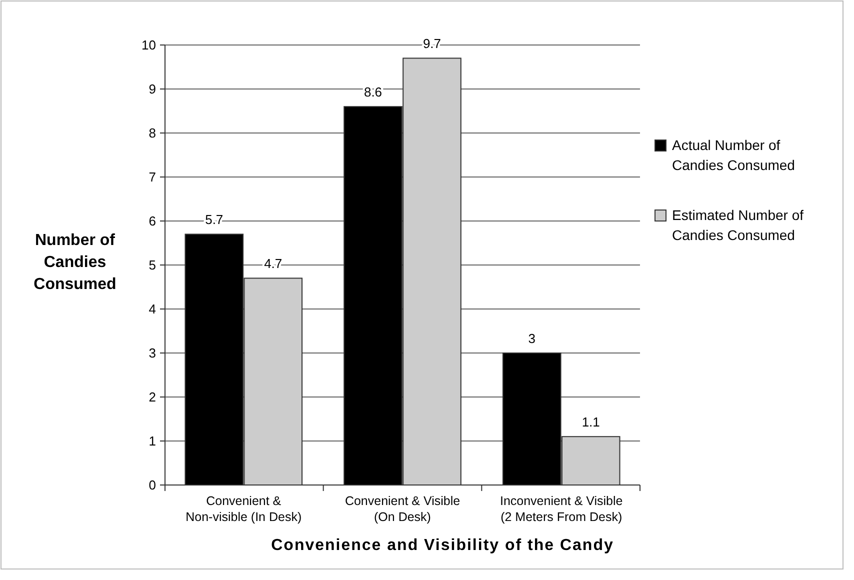 The image size is (854, 580). Describe the element at coordinates (738, 225) in the screenshot. I see `legend-label: Estimated Number of Candies Consumed` at that location.